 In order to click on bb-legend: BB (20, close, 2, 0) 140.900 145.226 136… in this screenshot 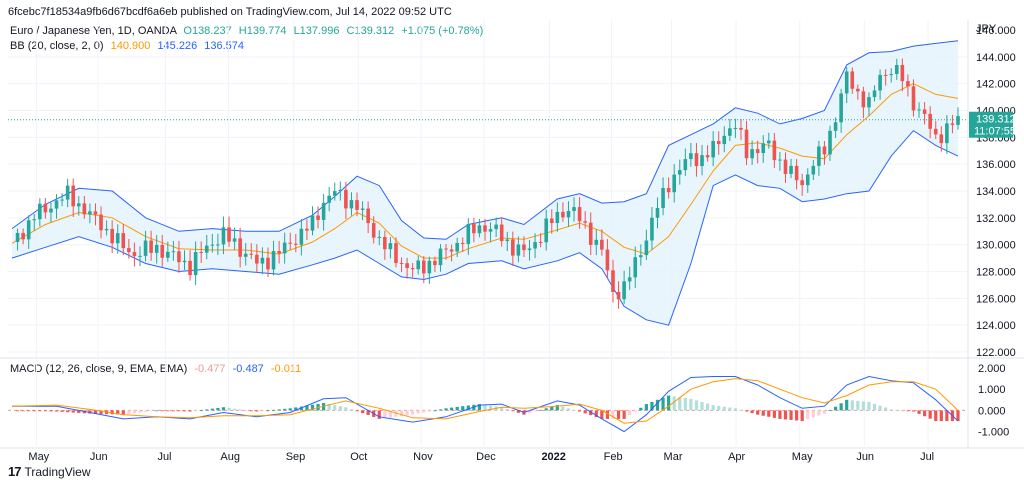, I will do `click(127, 46)`.